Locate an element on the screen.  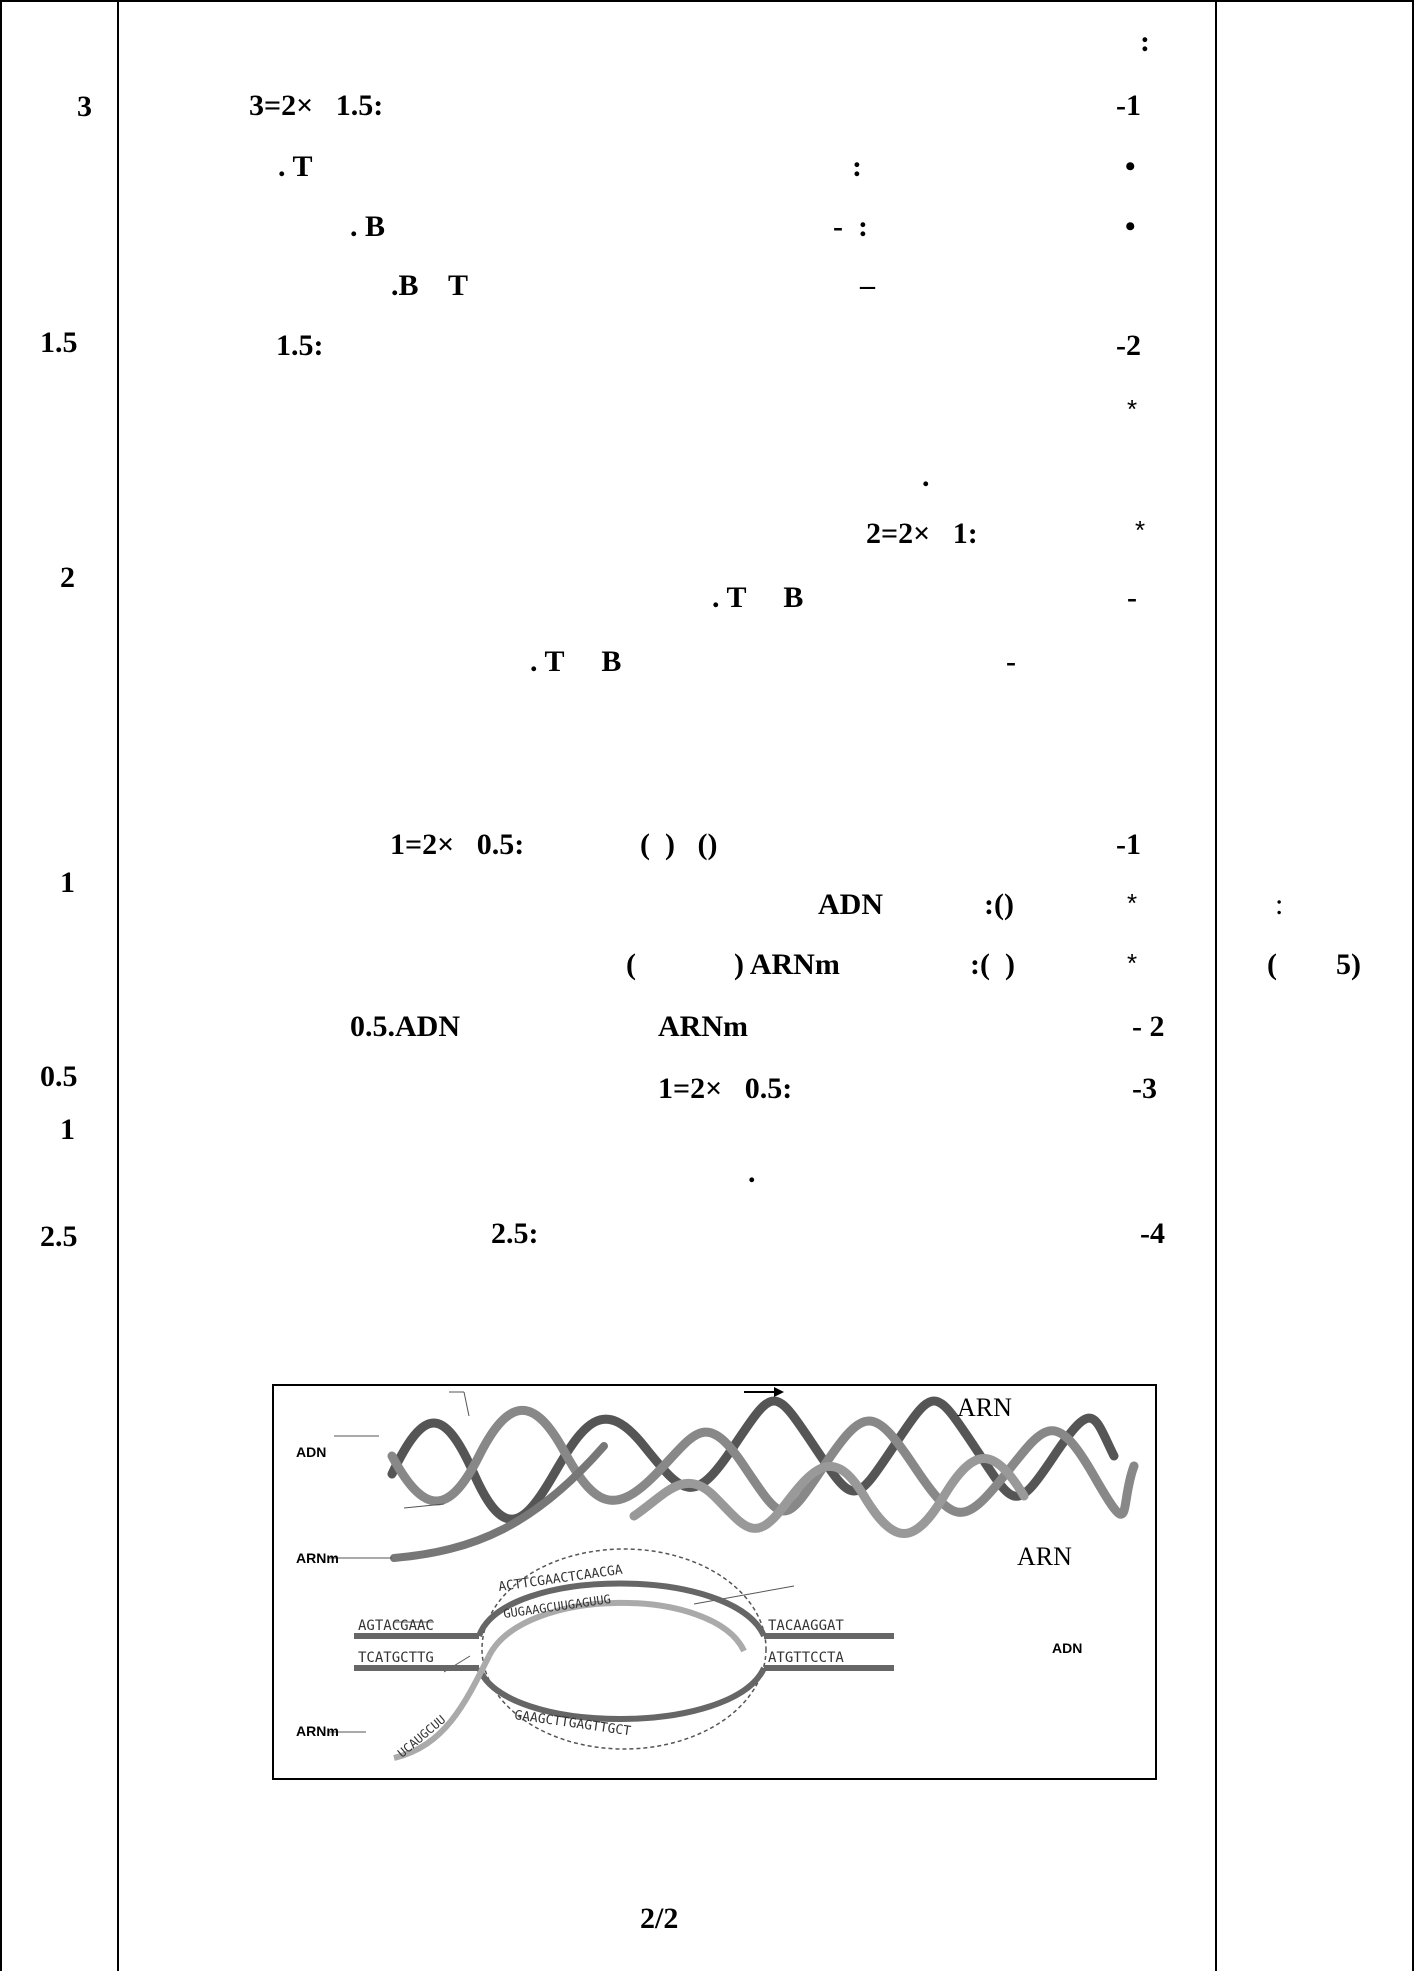
mrna-exit is located at coordinates (442, 1707).